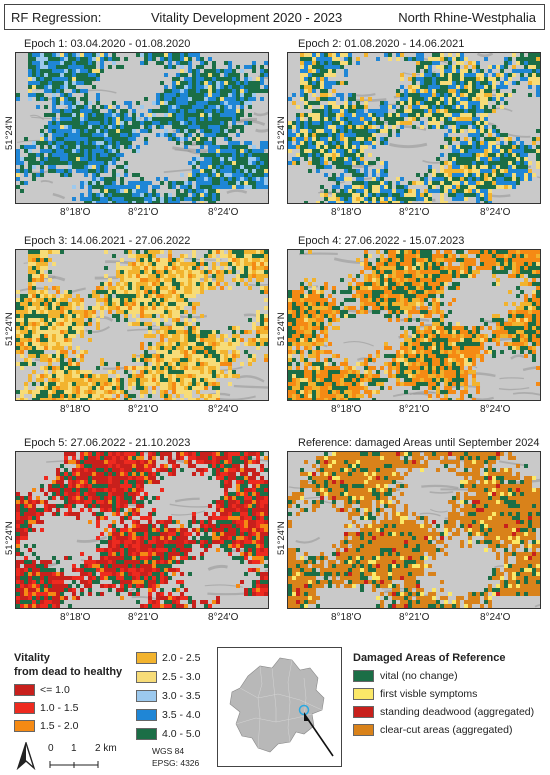 The image size is (550, 775). I want to click on header-title: Vitality Development 2020 - 2023, so click(247, 17).